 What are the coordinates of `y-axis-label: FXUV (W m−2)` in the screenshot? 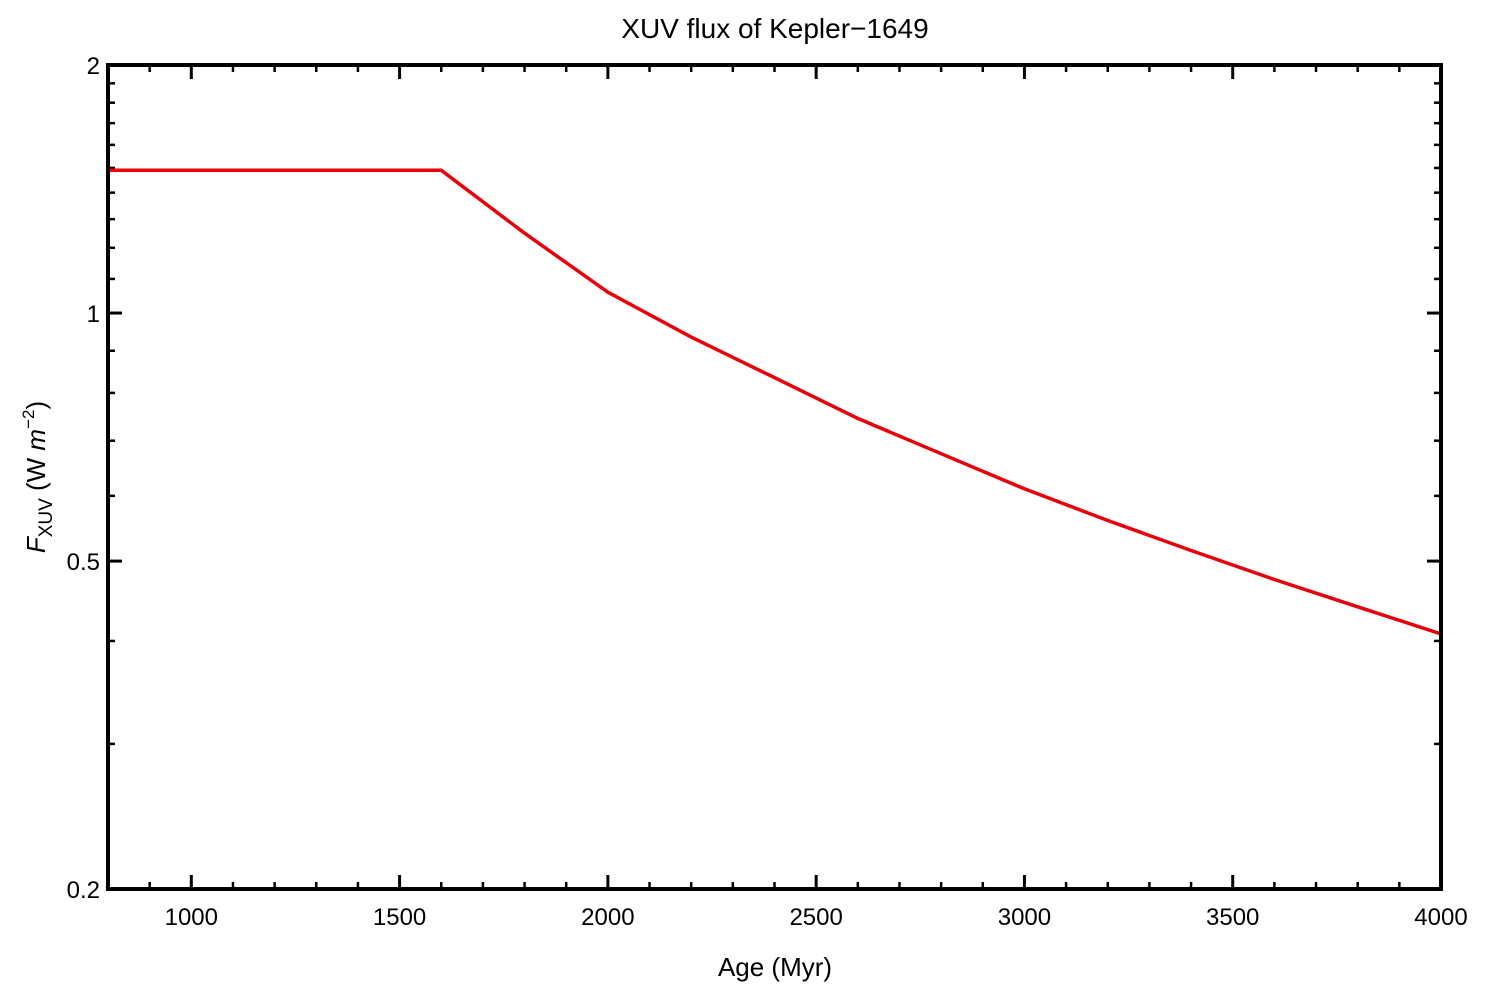 It's located at (38, 477).